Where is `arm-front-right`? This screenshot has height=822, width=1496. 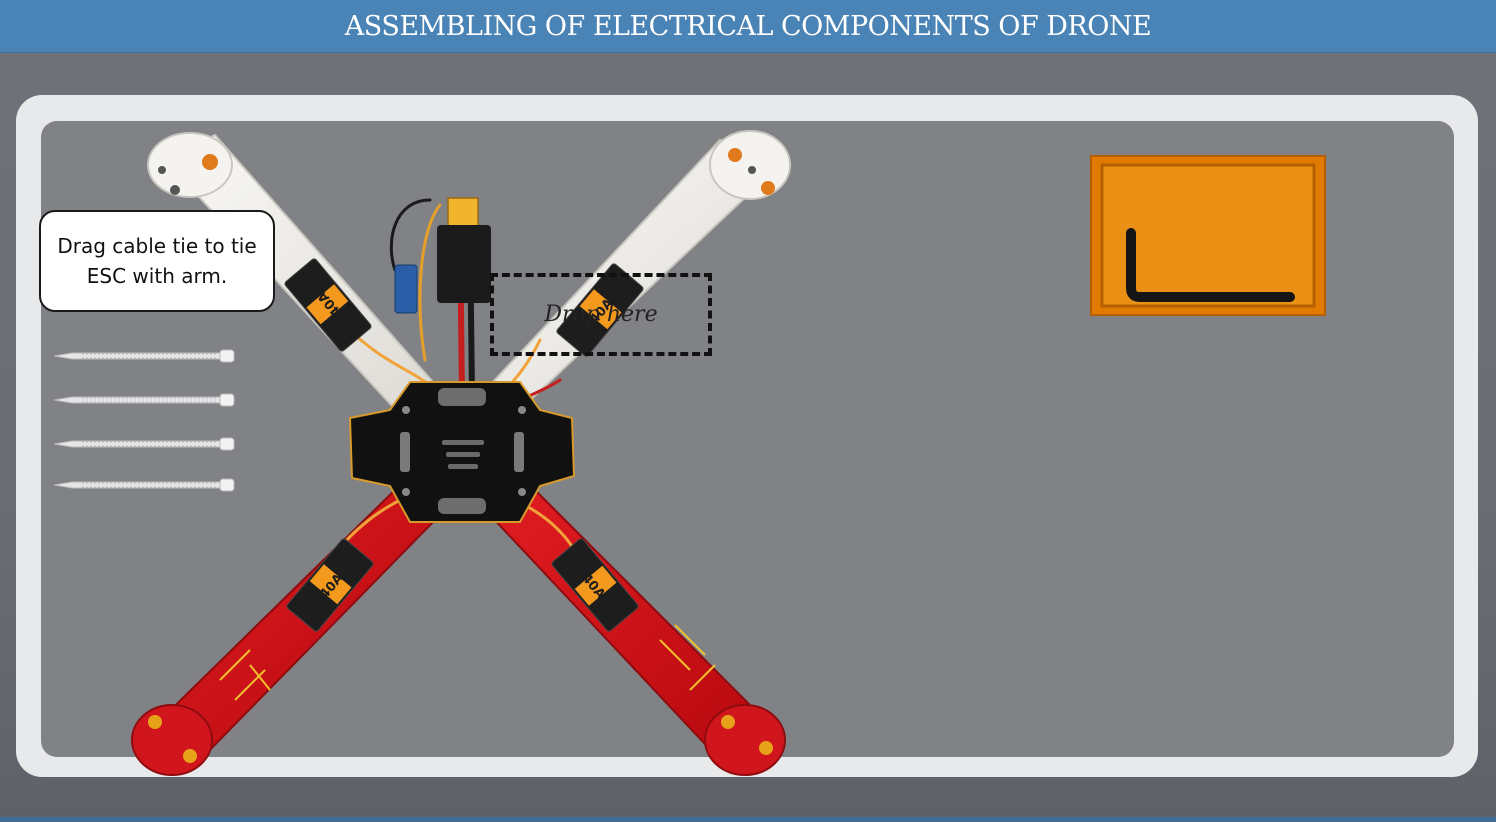 arm-front-right is located at coordinates (639, 268).